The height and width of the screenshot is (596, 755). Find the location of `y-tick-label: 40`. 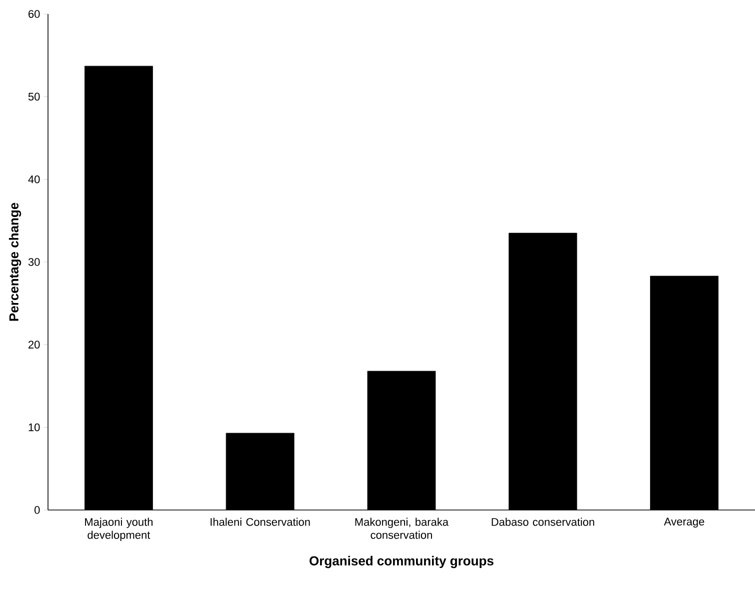

y-tick-label: 40 is located at coordinates (34, 179).